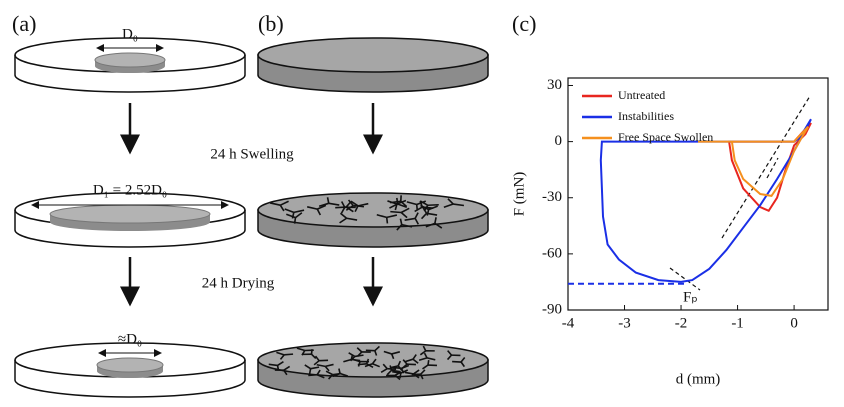 The width and height of the screenshot is (844, 407). I want to click on x-tick-label: 0, so click(794, 323).